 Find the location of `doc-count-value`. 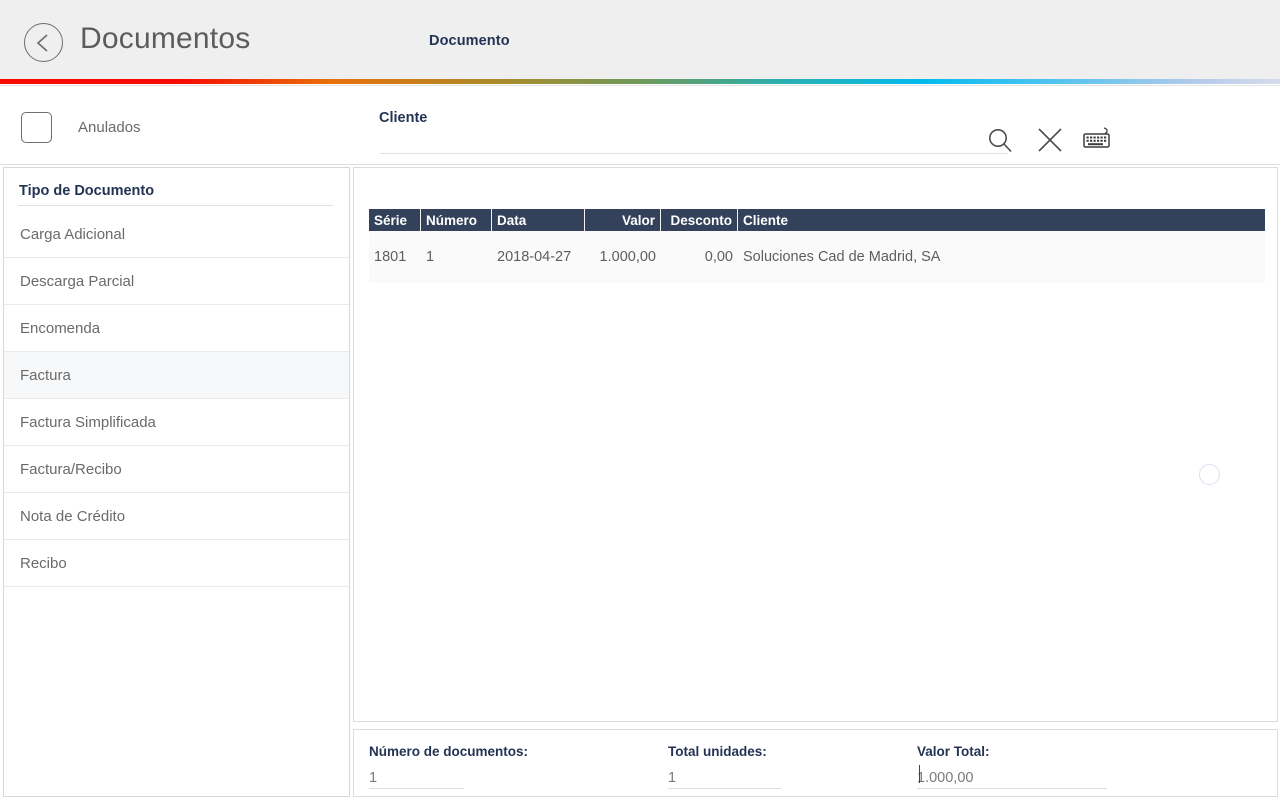

doc-count-value is located at coordinates (416, 778).